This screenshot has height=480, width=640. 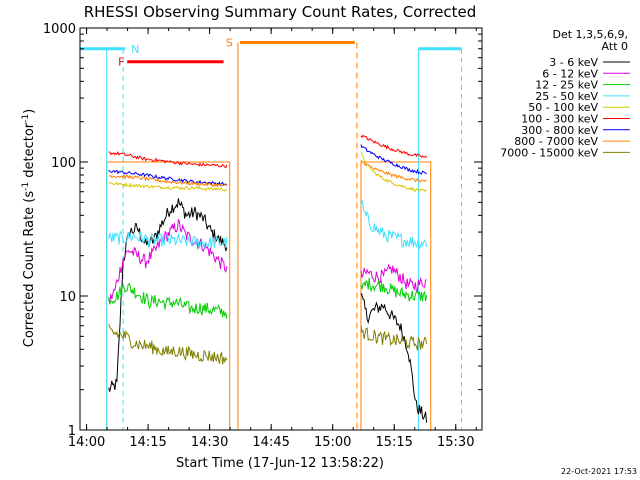 What do you see at coordinates (121, 62) in the screenshot?
I see `flare-label: F` at bounding box center [121, 62].